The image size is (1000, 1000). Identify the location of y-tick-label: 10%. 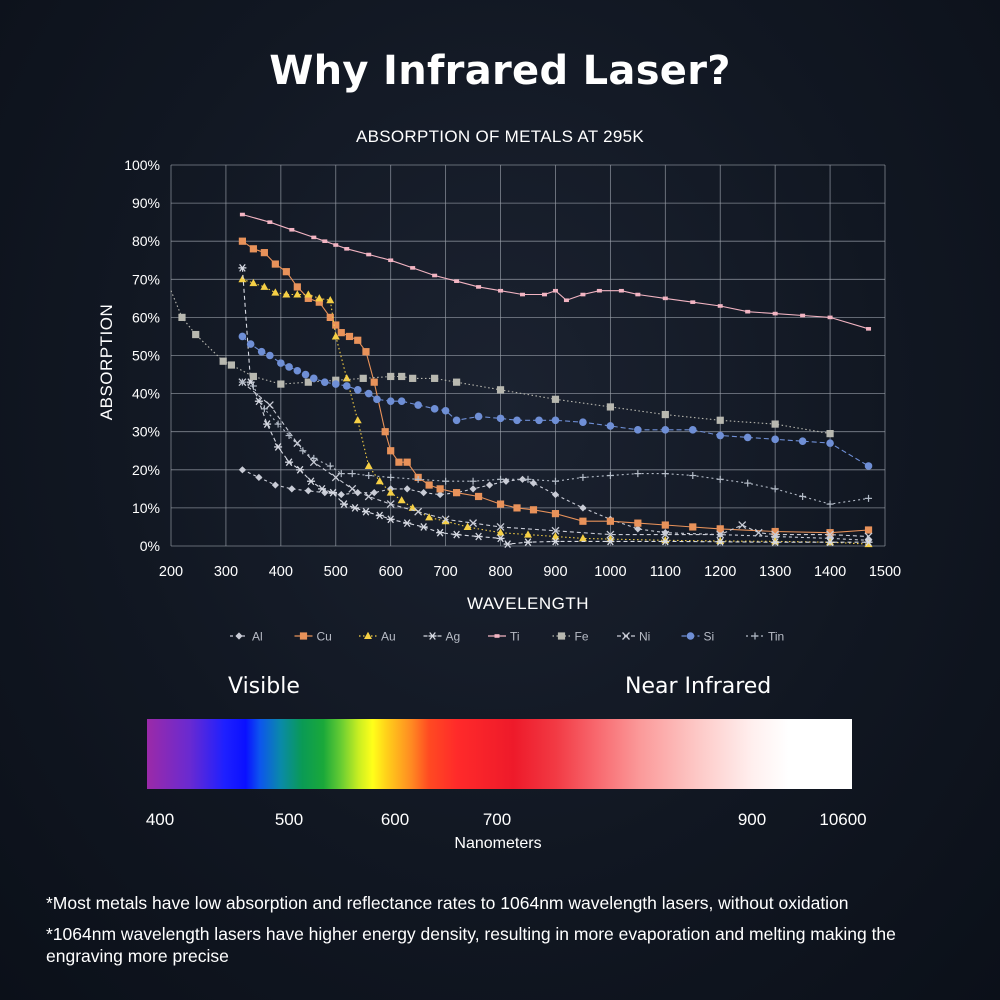
(146, 508).